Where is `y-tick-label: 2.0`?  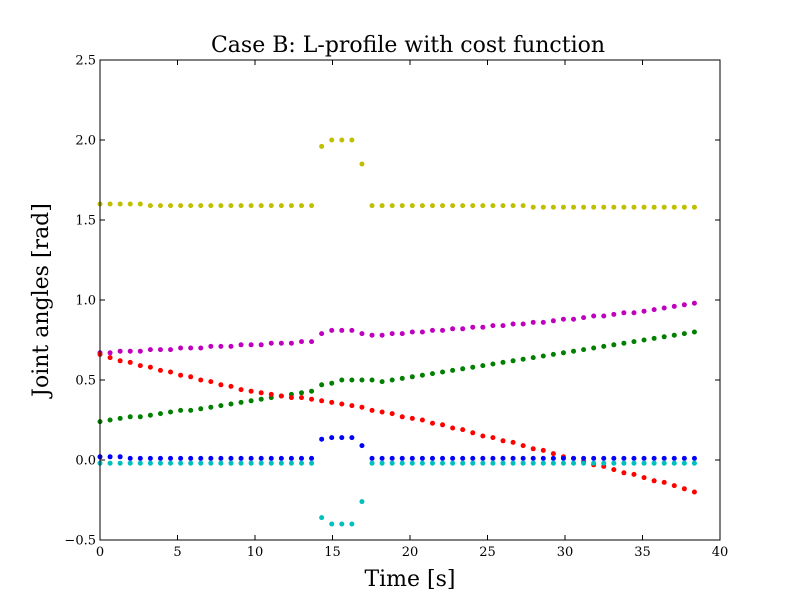
y-tick-label: 2.0 is located at coordinates (85, 141).